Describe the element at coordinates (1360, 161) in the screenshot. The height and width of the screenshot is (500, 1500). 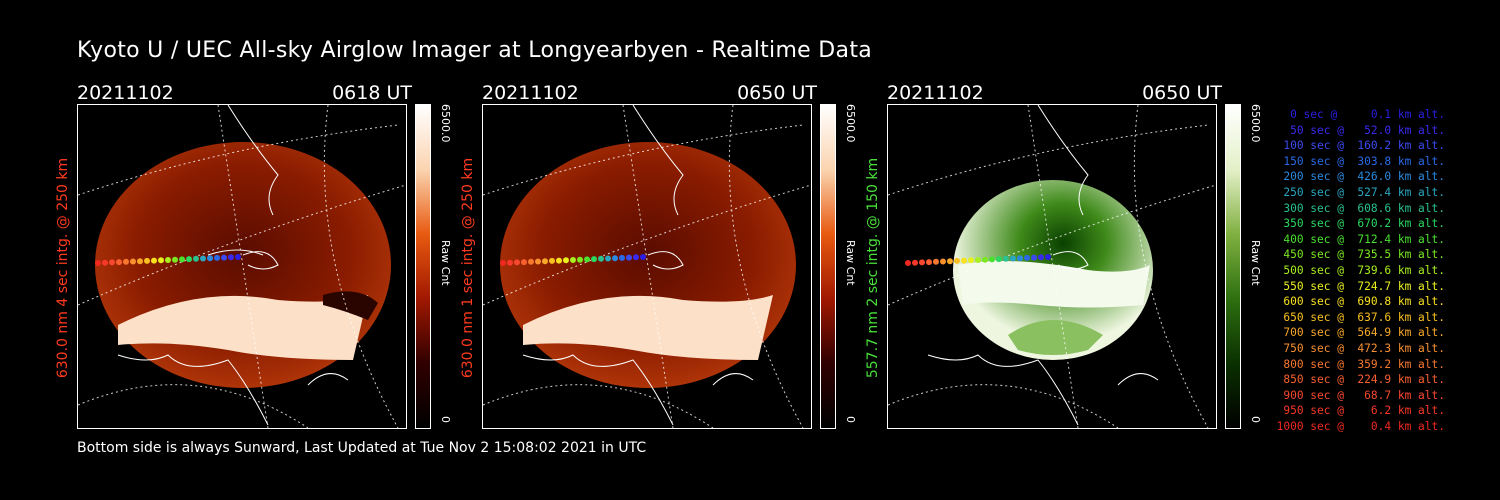
I see `legend-row: 150 sec @ 303.8 km alt.` at that location.